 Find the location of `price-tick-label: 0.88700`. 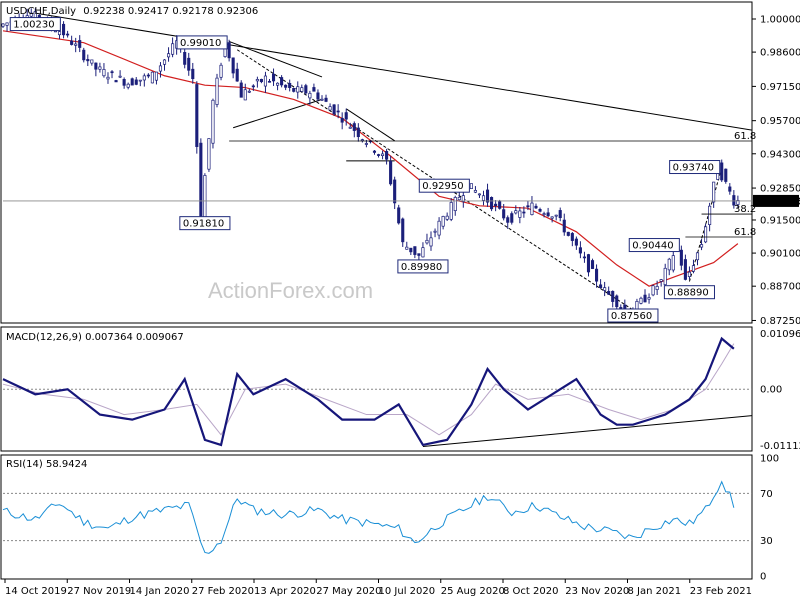

price-tick-label: 0.88700 is located at coordinates (780, 287).